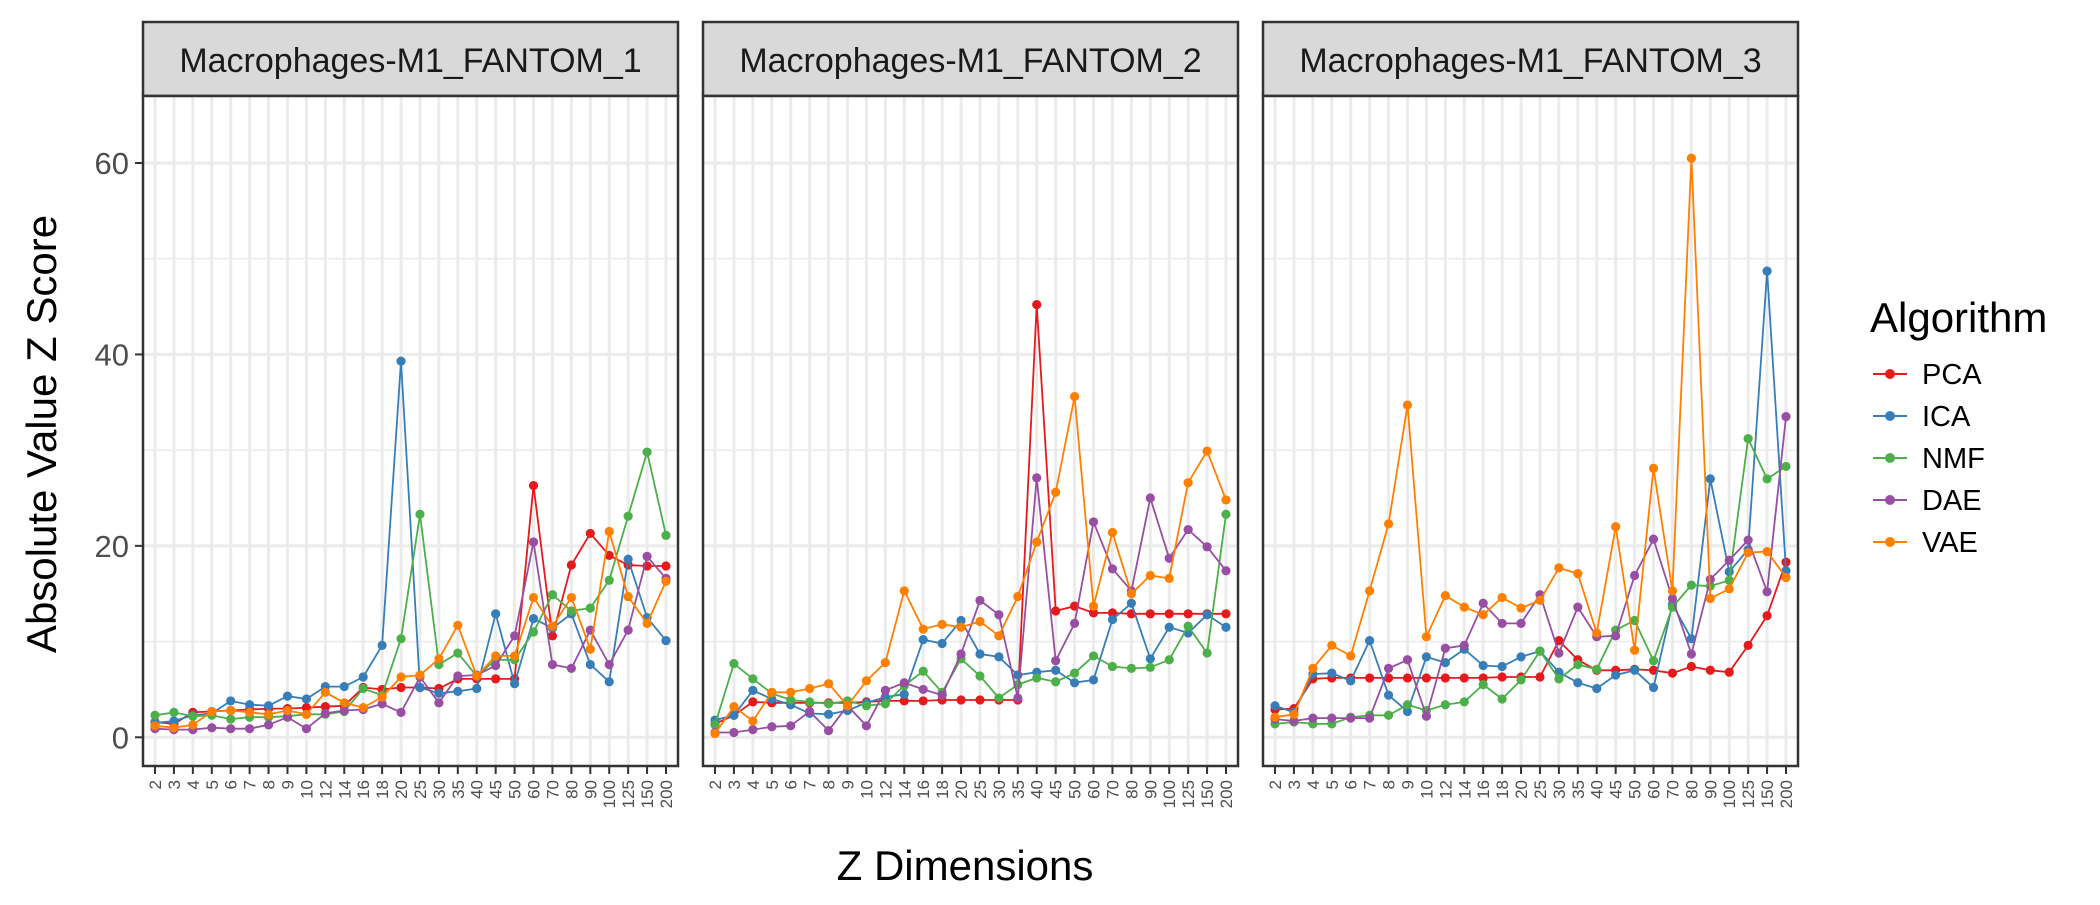 Image resolution: width=2100 pixels, height=905 pixels. Describe the element at coordinates (410, 59) in the screenshot. I see `facet-strip` at that location.